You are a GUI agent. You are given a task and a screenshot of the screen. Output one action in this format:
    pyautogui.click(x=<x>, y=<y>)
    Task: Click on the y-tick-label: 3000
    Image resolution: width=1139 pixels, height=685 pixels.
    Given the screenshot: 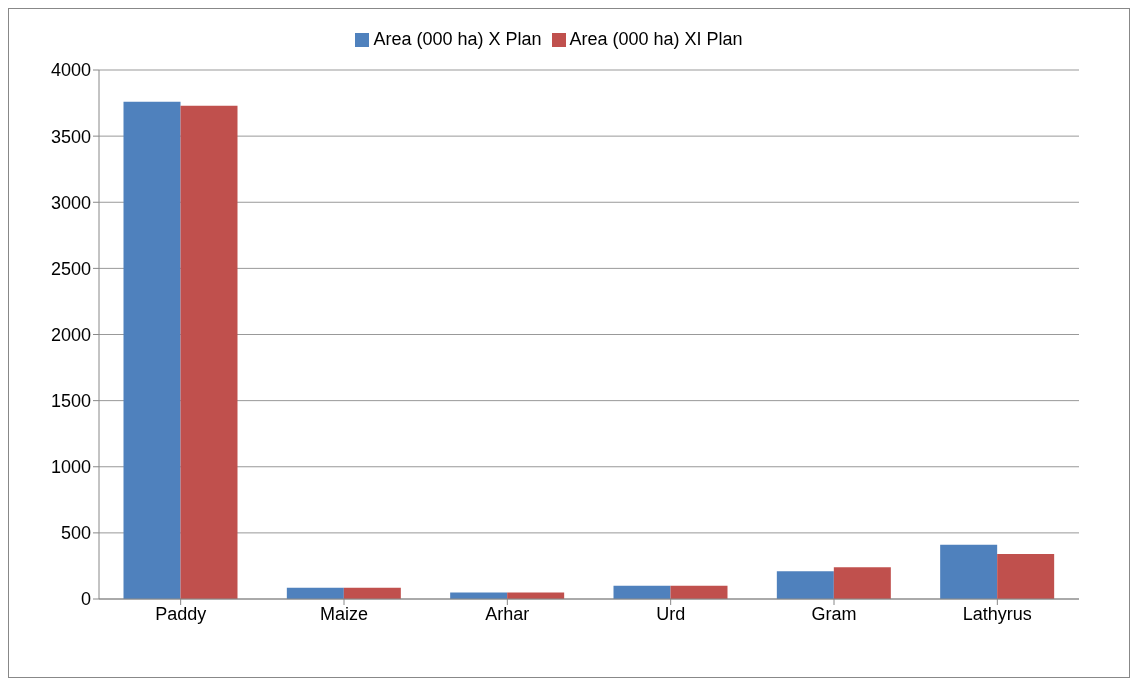 What is the action you would take?
    pyautogui.click(x=70, y=202)
    